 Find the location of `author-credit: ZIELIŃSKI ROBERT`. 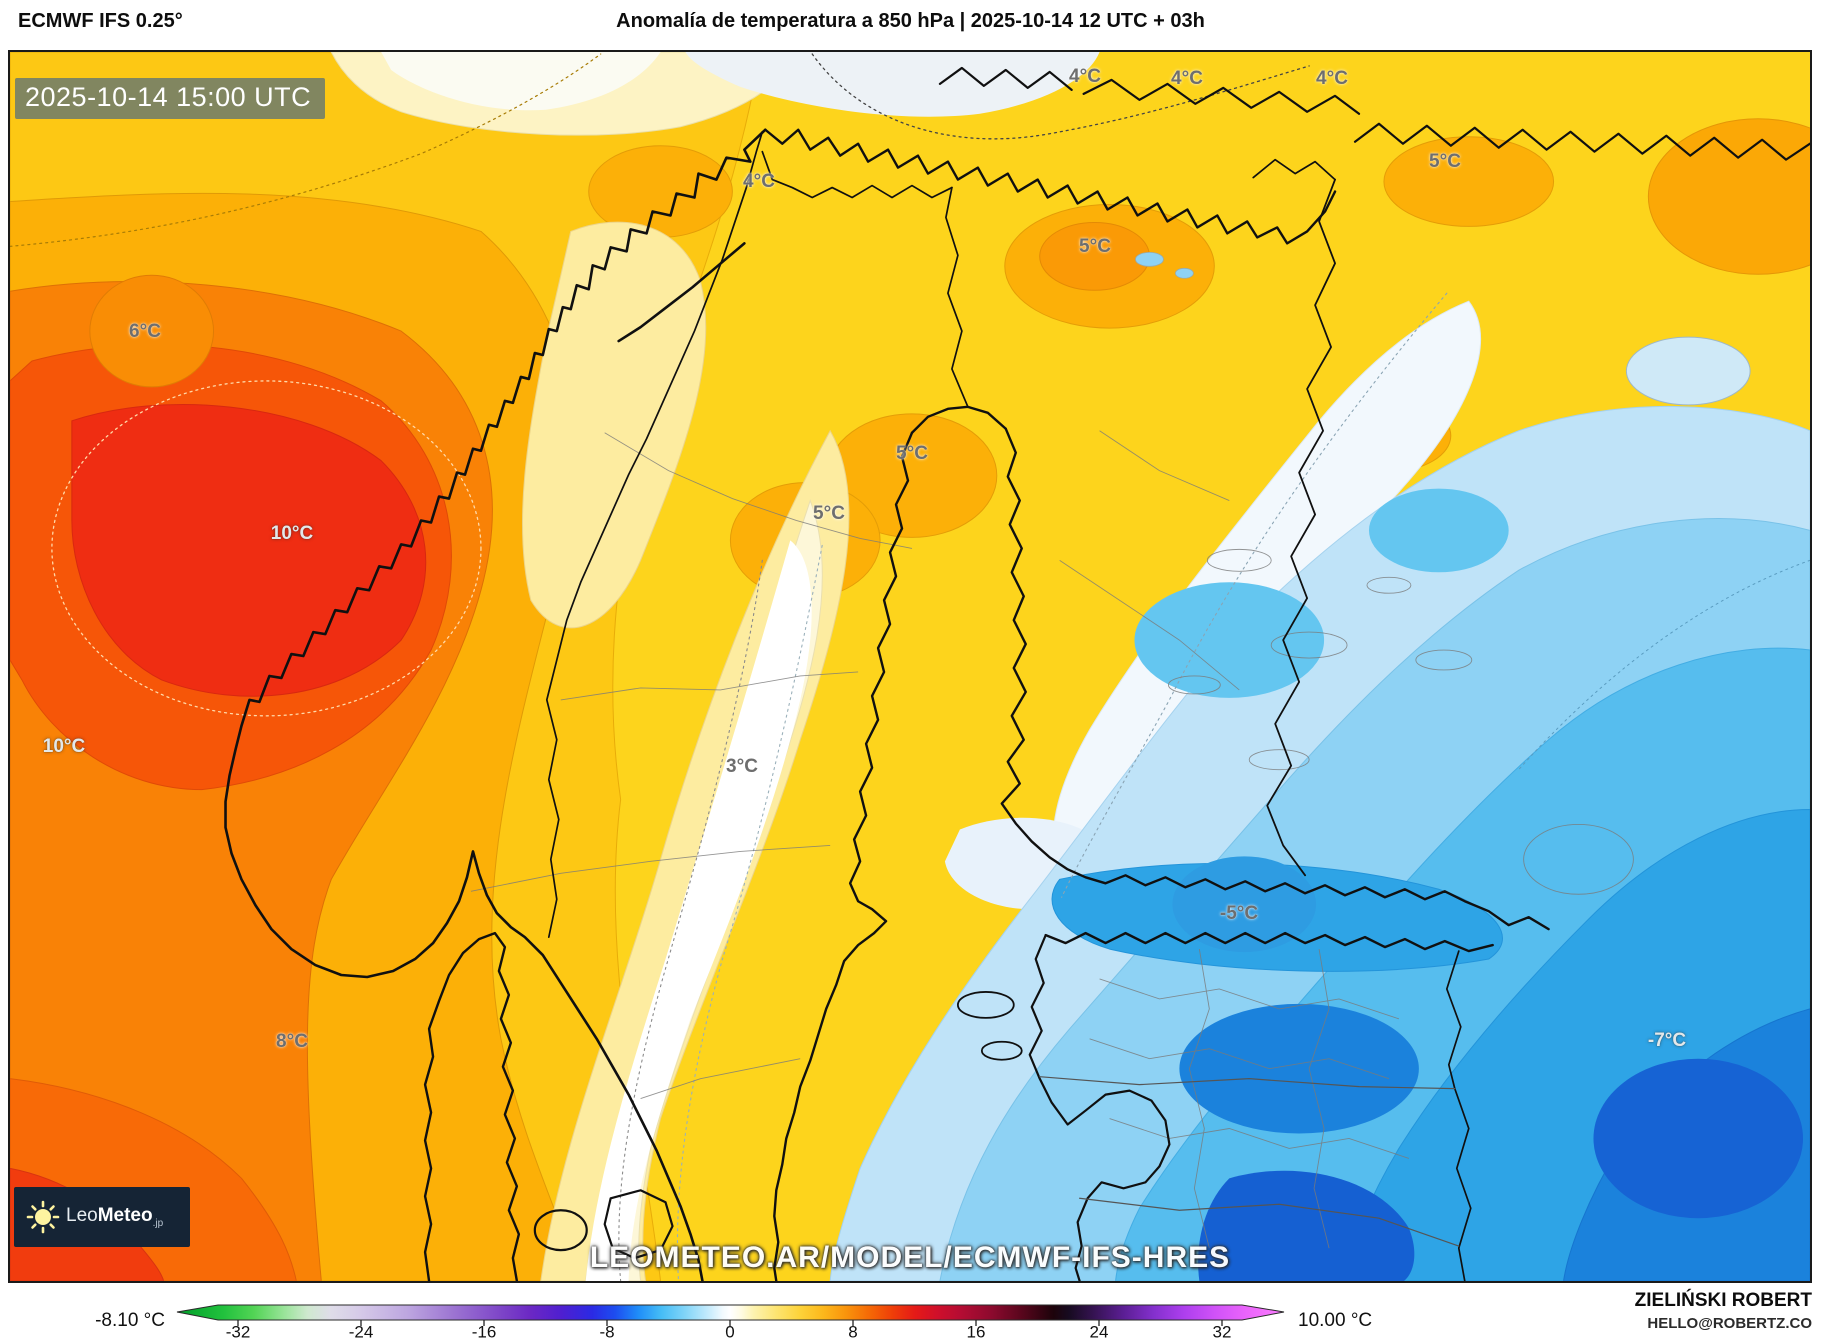

author-credit: ZIELIŃSKI ROBERT is located at coordinates (1723, 1300).